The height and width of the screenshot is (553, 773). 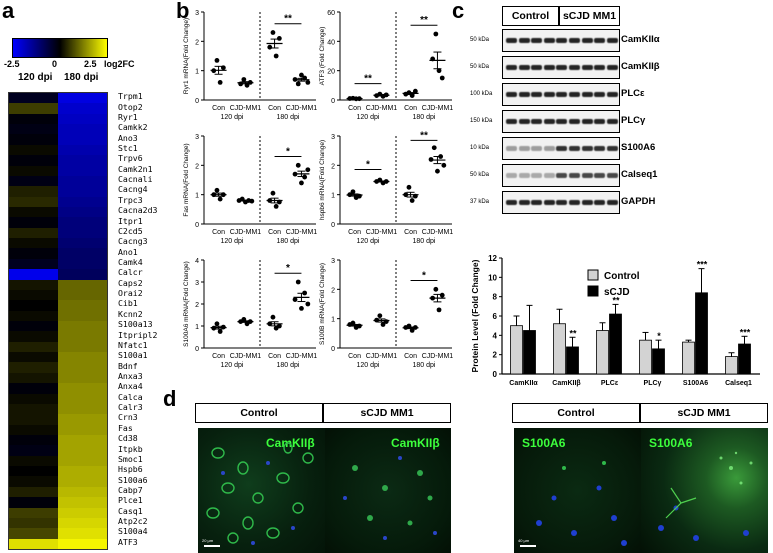 I want to click on heatmap-gene-label: Calcr, so click(x=130, y=272).